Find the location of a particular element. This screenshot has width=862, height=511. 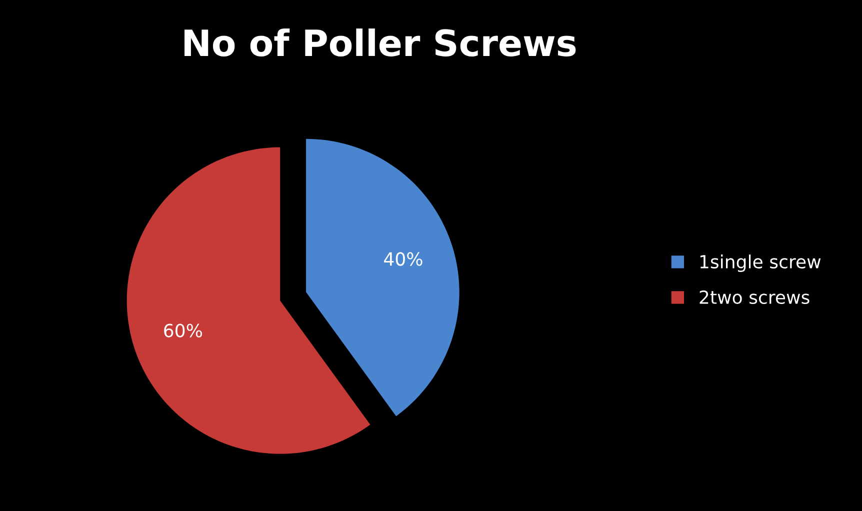

chart-title: No of Poller Screws is located at coordinates (380, 42).